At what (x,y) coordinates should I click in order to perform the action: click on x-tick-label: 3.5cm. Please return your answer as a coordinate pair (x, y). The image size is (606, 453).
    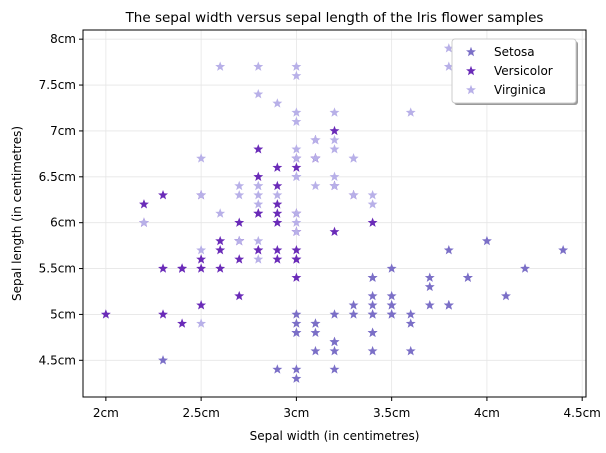
    Looking at the image, I should click on (391, 413).